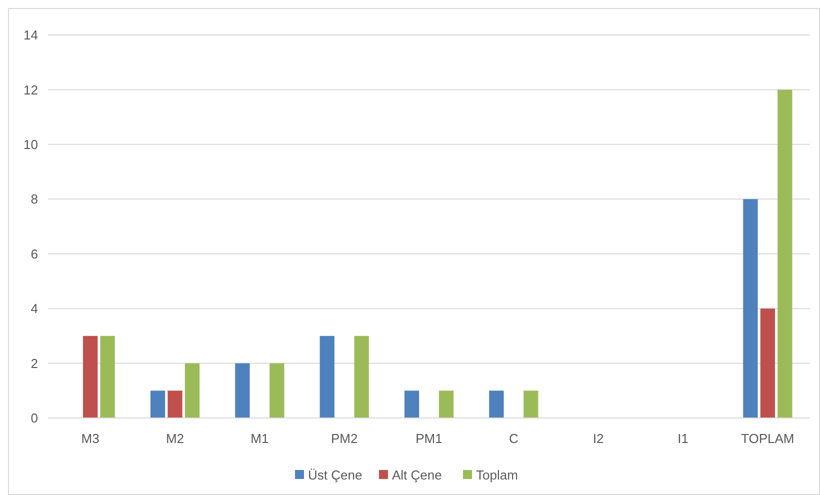 Image resolution: width=820 pixels, height=495 pixels. What do you see at coordinates (344, 438) in the screenshot?
I see `x-tick-label: PM2` at bounding box center [344, 438].